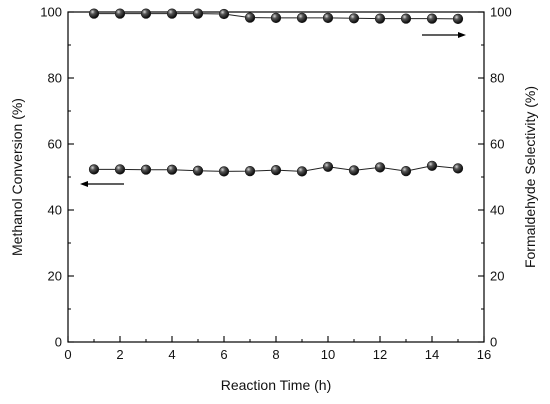 The height and width of the screenshot is (404, 550). What do you see at coordinates (380, 354) in the screenshot?
I see `x-tick-label: 12` at bounding box center [380, 354].